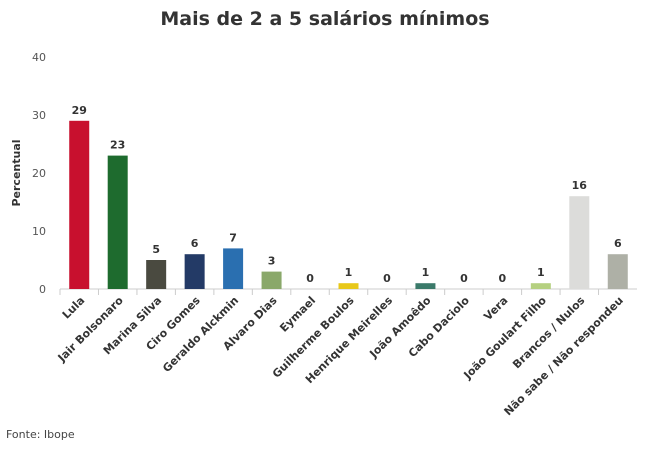  Describe the element at coordinates (79, 110) in the screenshot. I see `data-label: 29` at that location.